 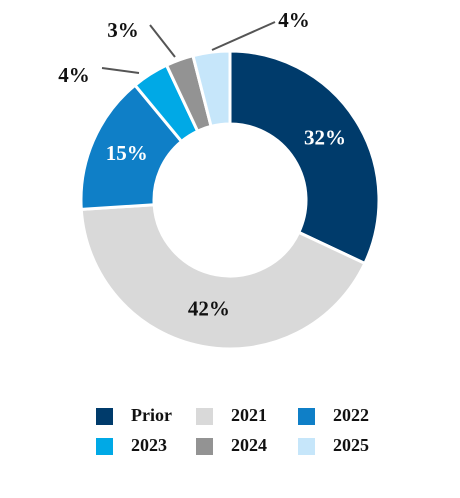 What do you see at coordinates (294, 20) in the screenshot?
I see `data-label-2025: 4%` at bounding box center [294, 20].